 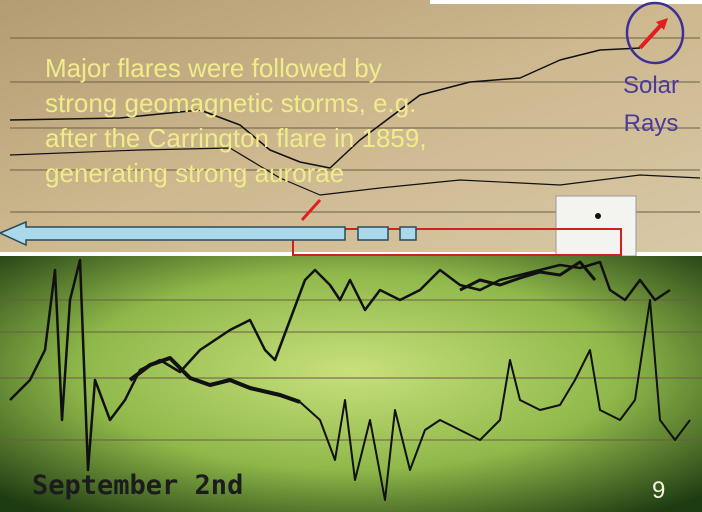 What do you see at coordinates (173, 233) in the screenshot?
I see `time-arrow` at bounding box center [173, 233].